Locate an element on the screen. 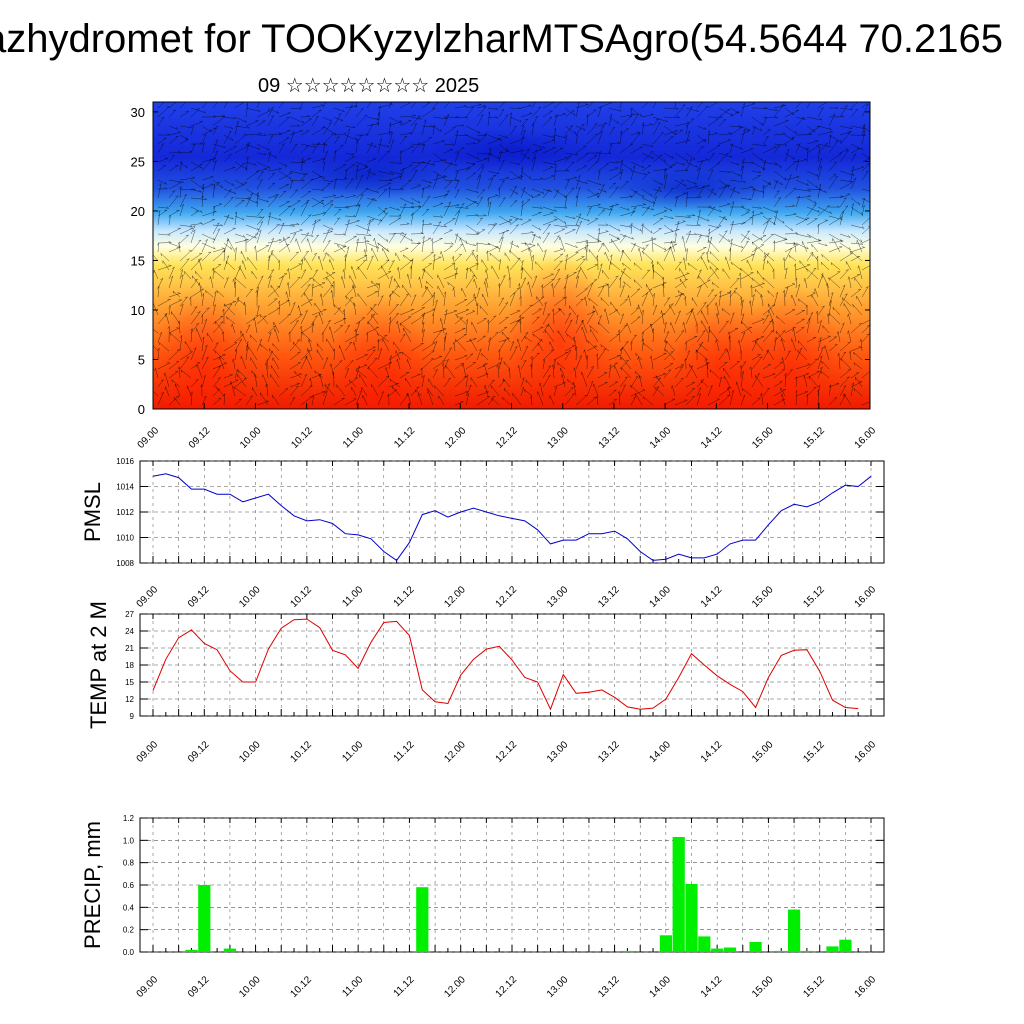 The width and height of the screenshot is (1024, 1024). y-tick-label: 1014 is located at coordinates (125, 487).